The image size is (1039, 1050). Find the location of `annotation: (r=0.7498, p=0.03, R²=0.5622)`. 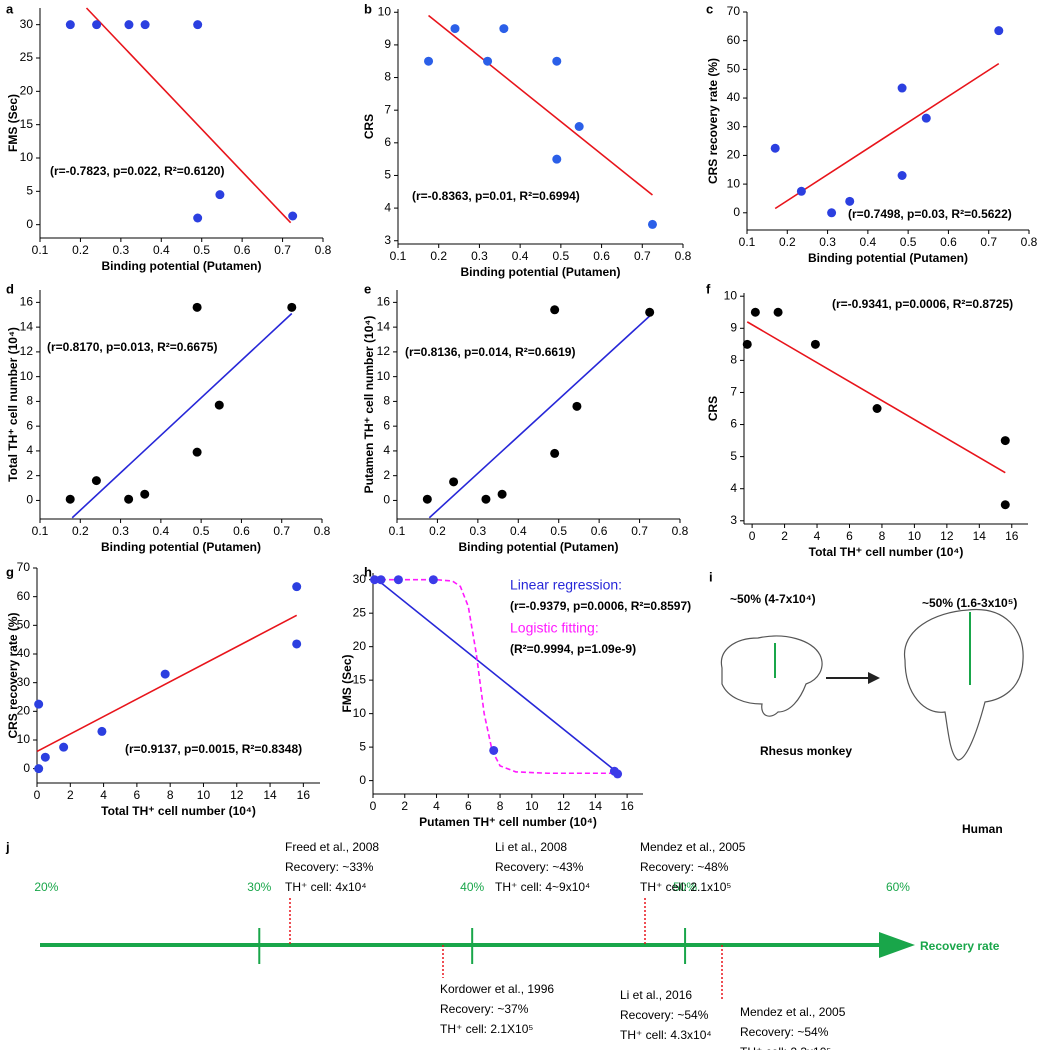

annotation: (r=0.7498, p=0.03, R²=0.5622) is located at coordinates (930, 214).